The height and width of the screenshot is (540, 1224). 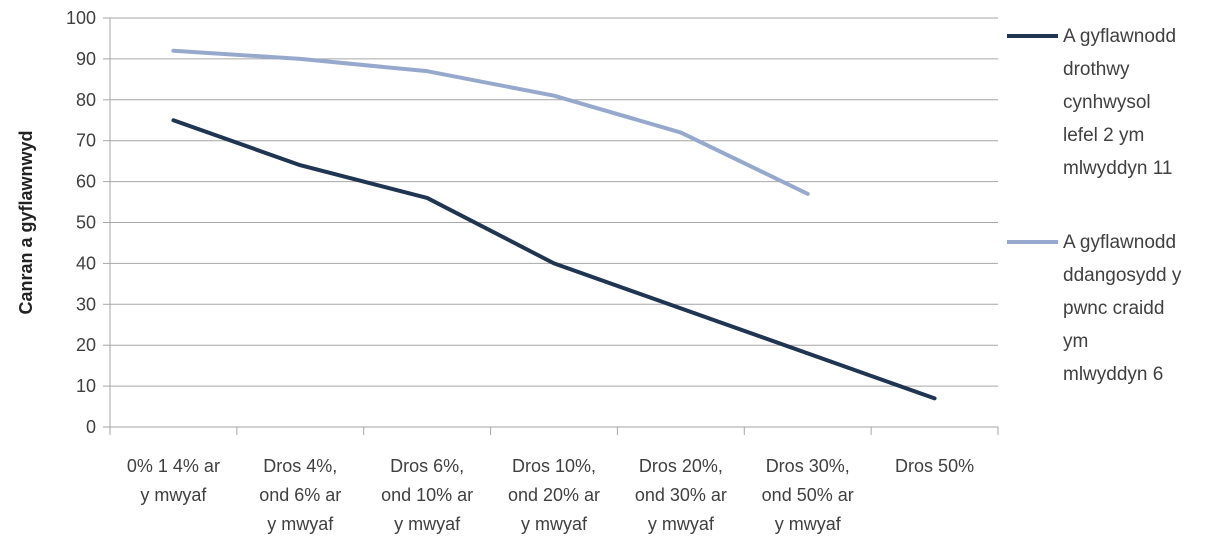 What do you see at coordinates (681, 466) in the screenshot?
I see `x-tick-label-line: Dros 20%,` at bounding box center [681, 466].